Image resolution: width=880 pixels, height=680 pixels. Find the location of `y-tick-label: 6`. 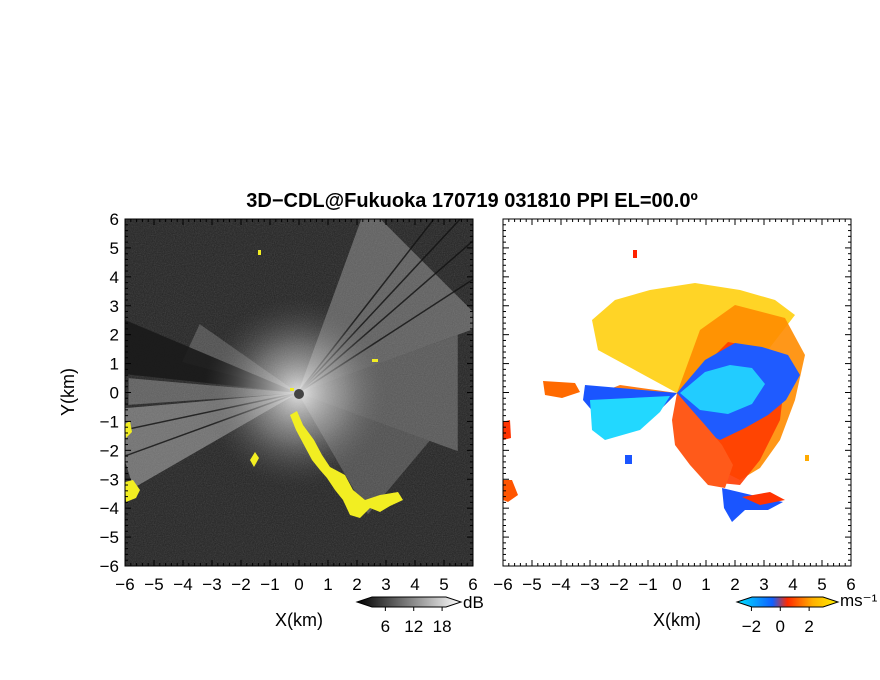

y-tick-label: 6 is located at coordinates (114, 219).